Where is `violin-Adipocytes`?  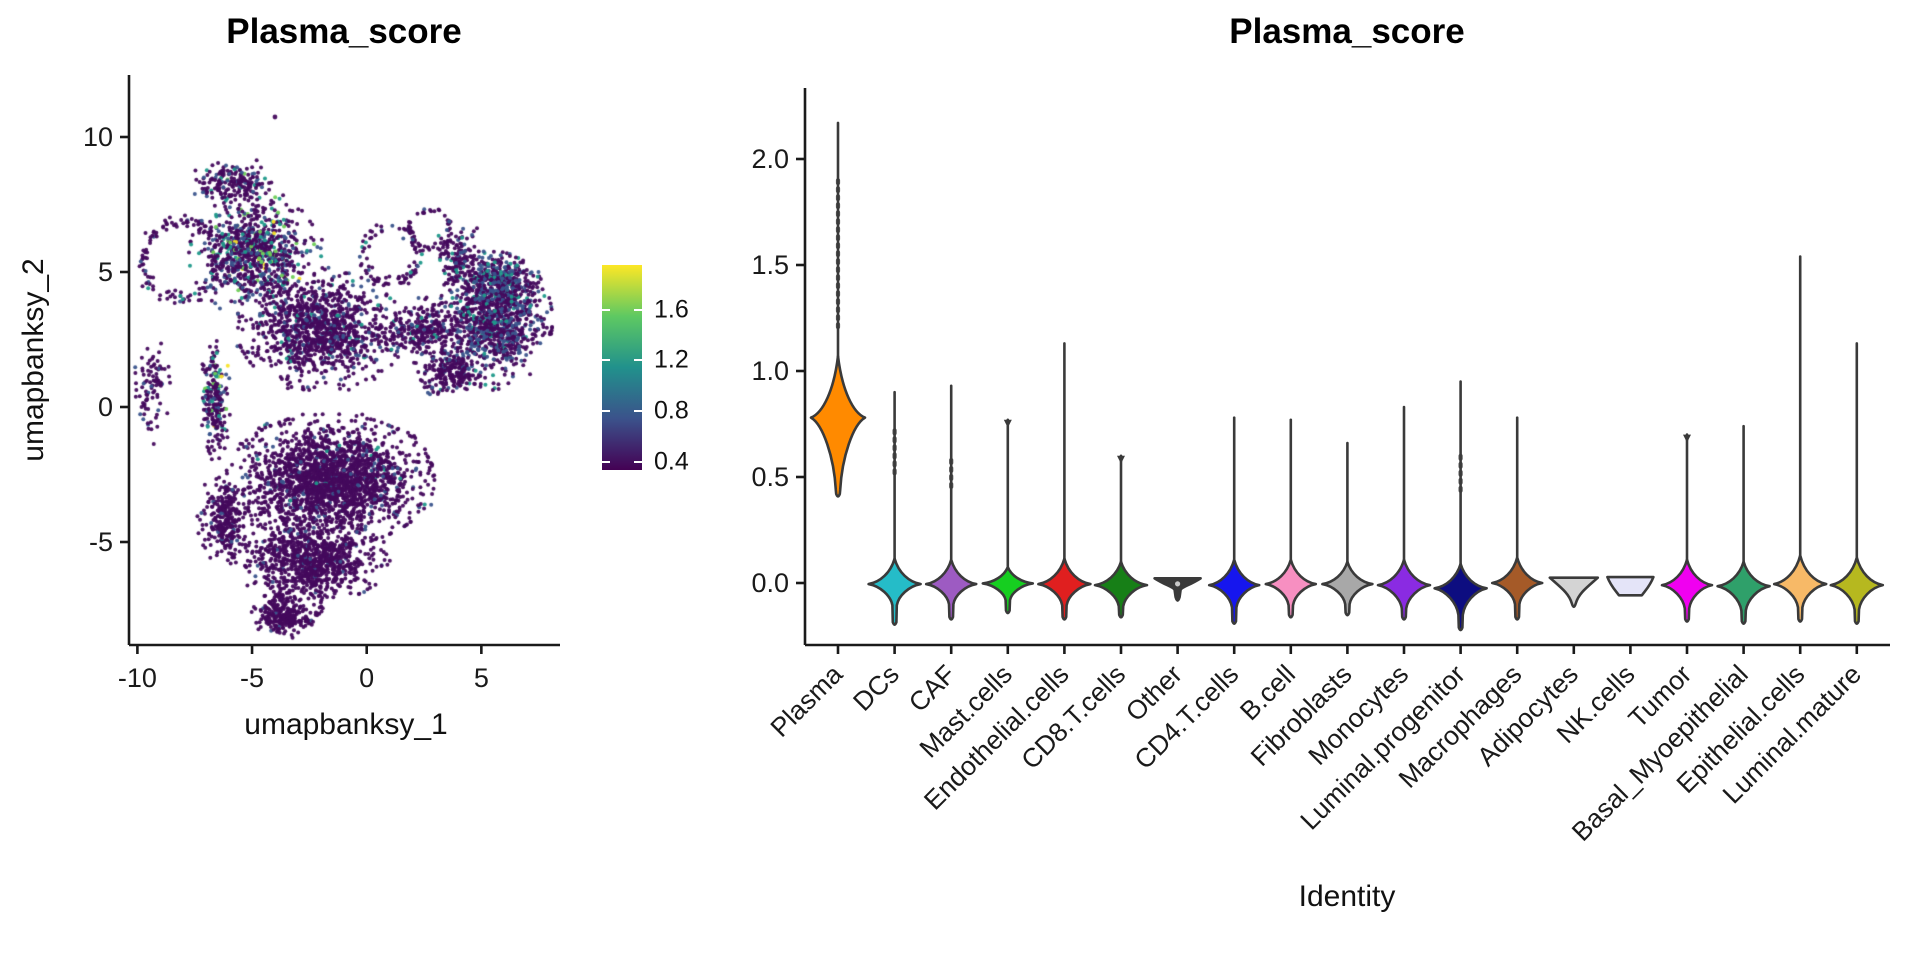
violin-Adipocytes is located at coordinates (1574, 592).